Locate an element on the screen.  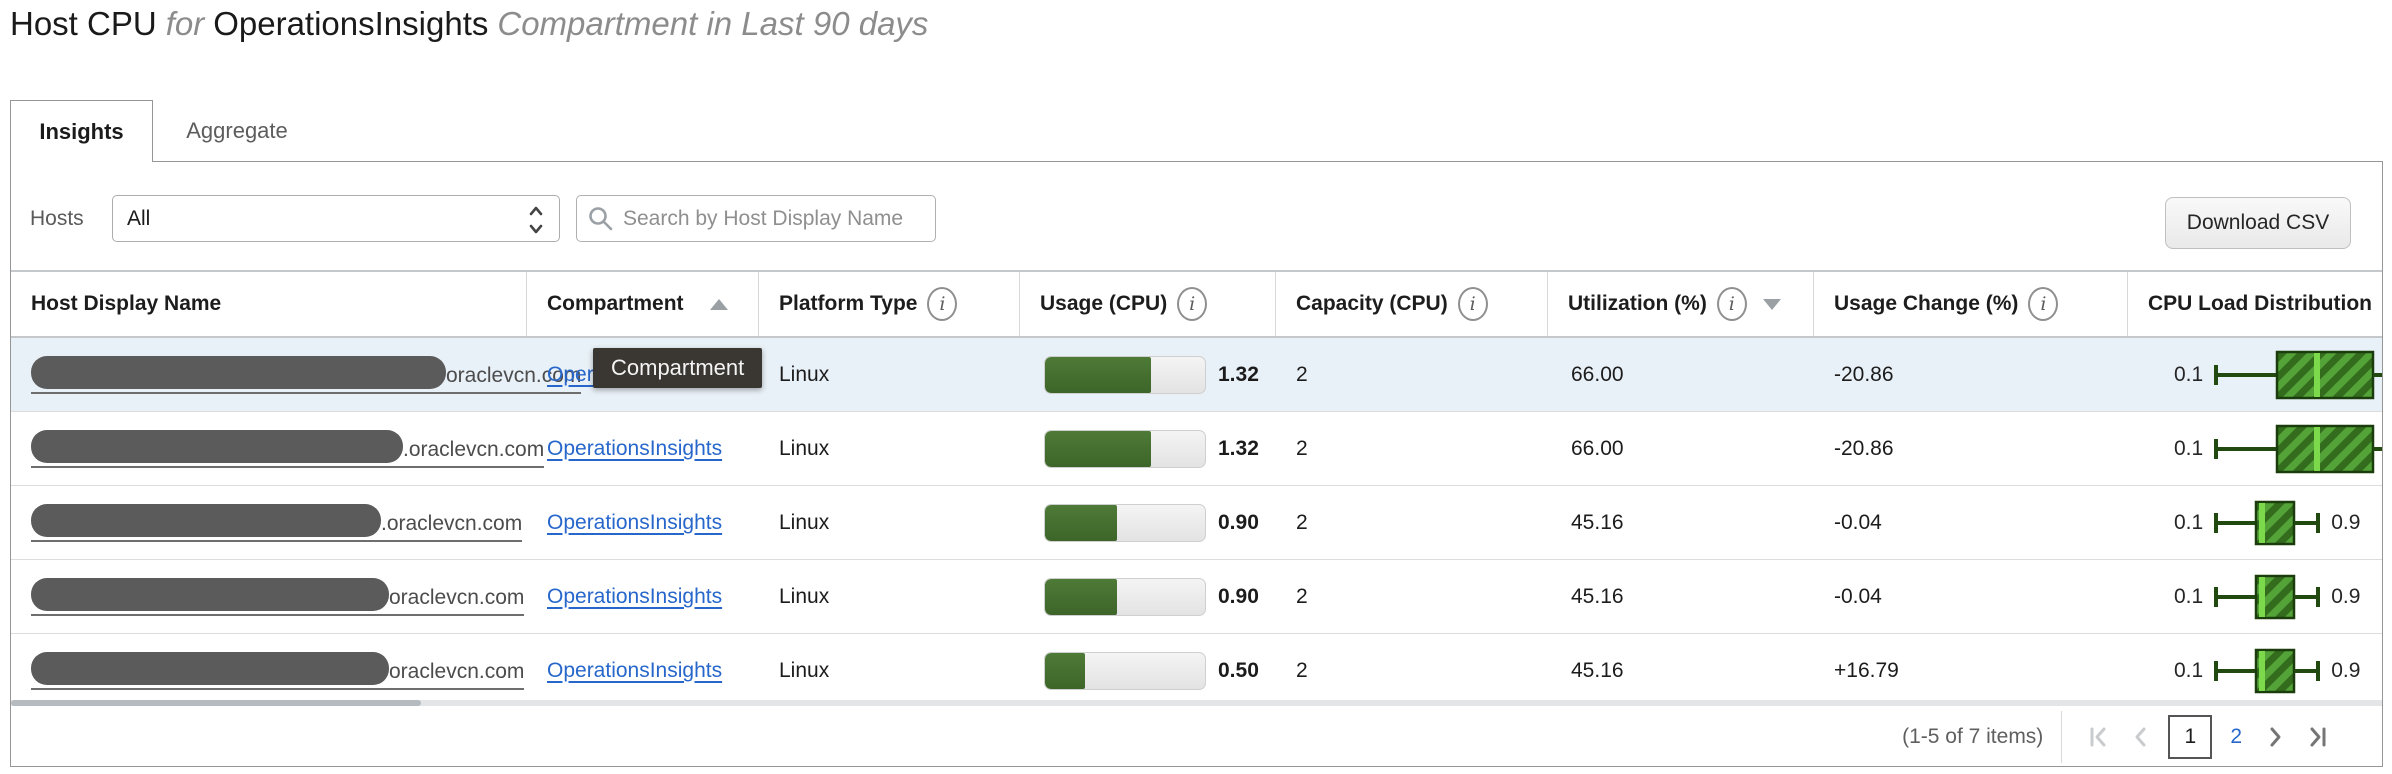
cell-usage-cpu: 1.32 is located at coordinates (1148, 448).